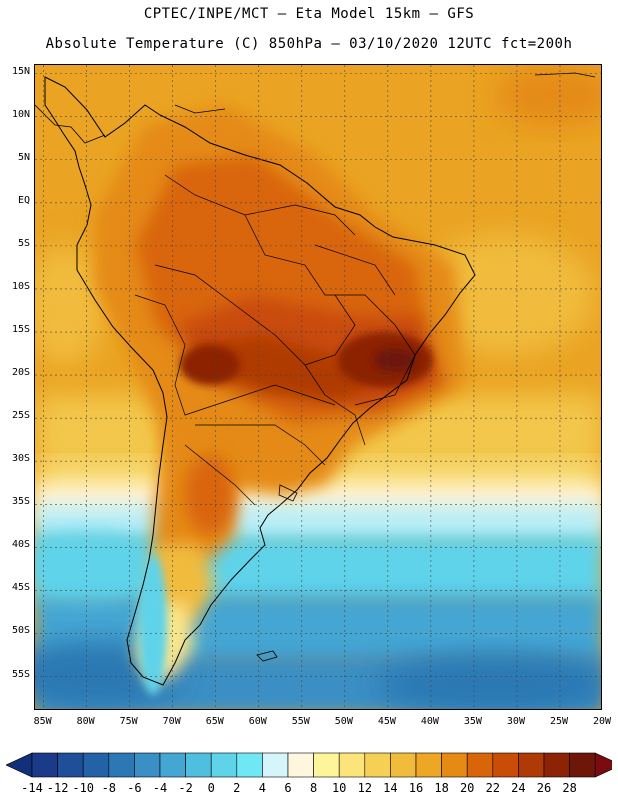 This screenshot has width=618, height=800. What do you see at coordinates (20, 373) in the screenshot?
I see `lat-tick-label: 20S` at bounding box center [20, 373].